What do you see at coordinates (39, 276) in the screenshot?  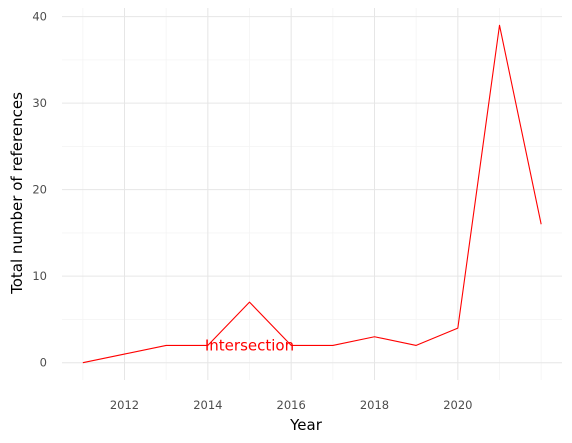 I see `y-tick-label: 10` at bounding box center [39, 276].